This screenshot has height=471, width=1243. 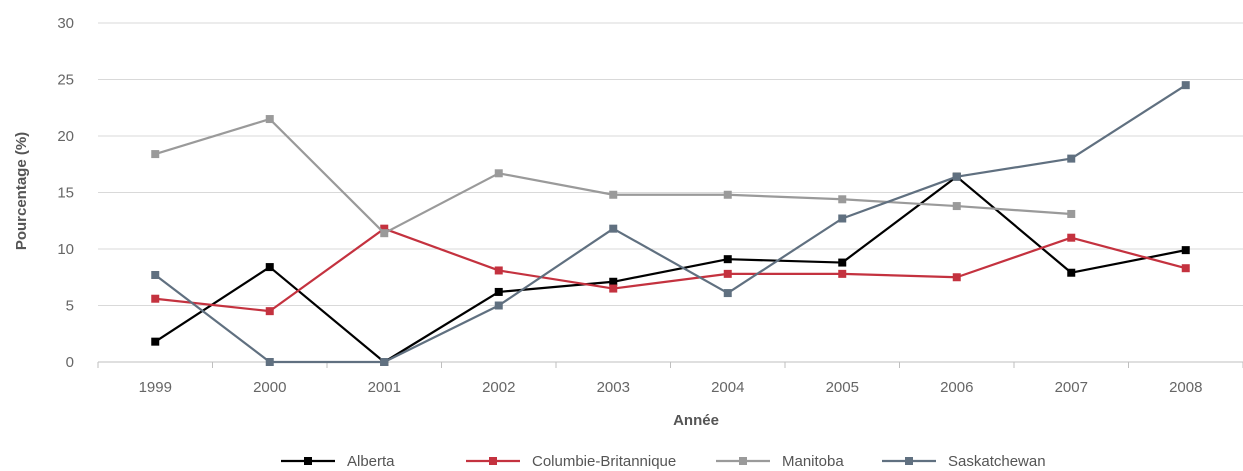 What do you see at coordinates (70, 306) in the screenshot?
I see `y-tick-label: 5` at bounding box center [70, 306].